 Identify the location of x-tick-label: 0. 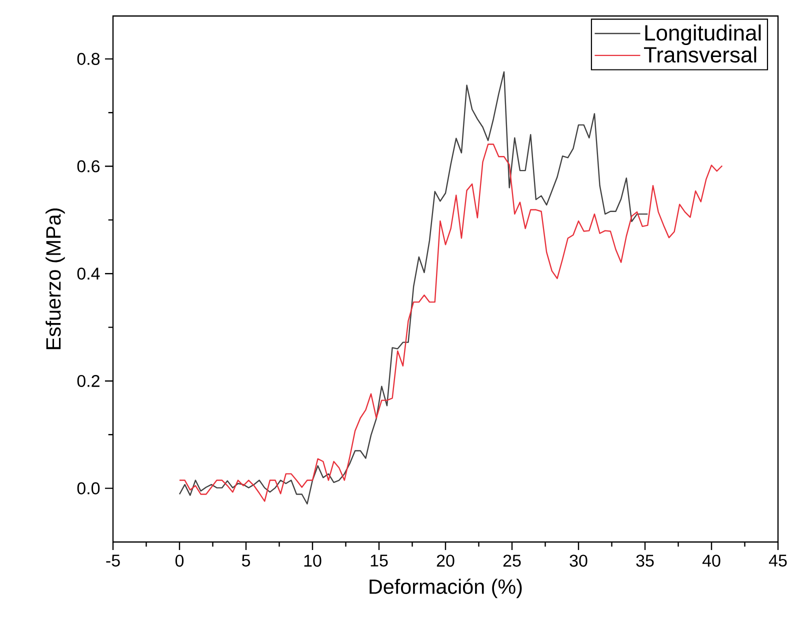
(179, 560).